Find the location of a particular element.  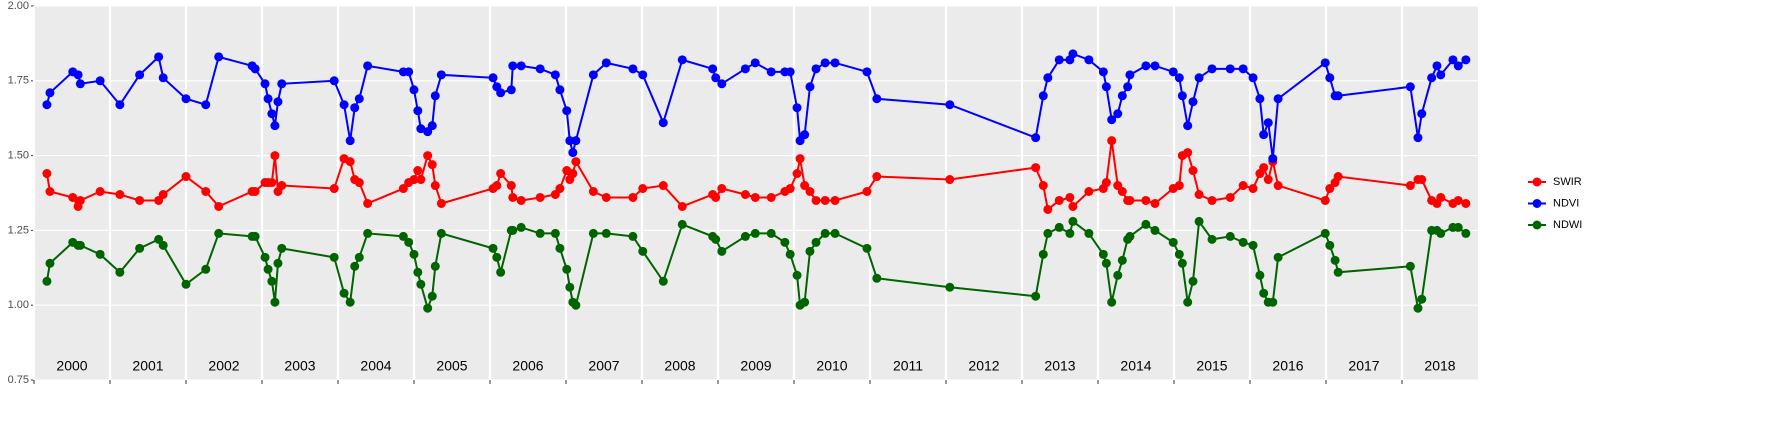

y-tick-label: 1.50 is located at coordinates (18, 156).